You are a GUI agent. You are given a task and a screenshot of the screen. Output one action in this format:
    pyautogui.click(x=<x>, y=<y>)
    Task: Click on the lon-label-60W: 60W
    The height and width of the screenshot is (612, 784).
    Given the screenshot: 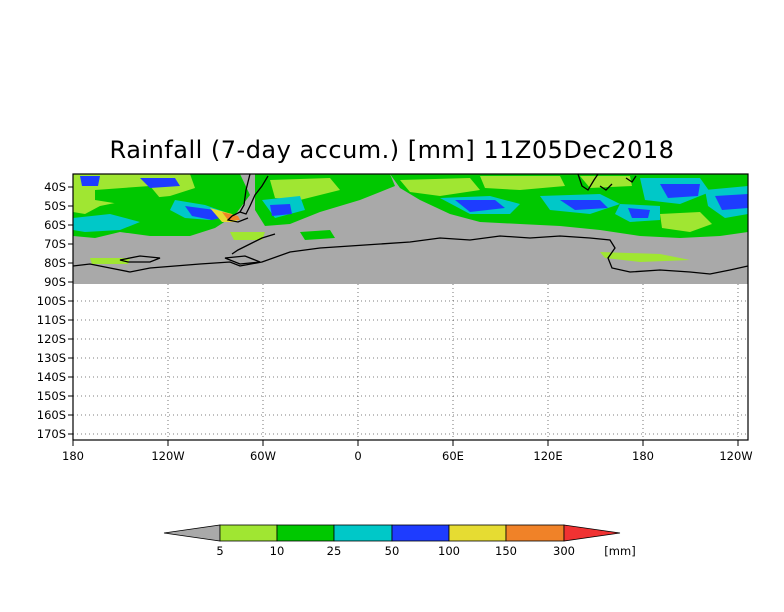 What is the action you would take?
    pyautogui.click(x=263, y=456)
    